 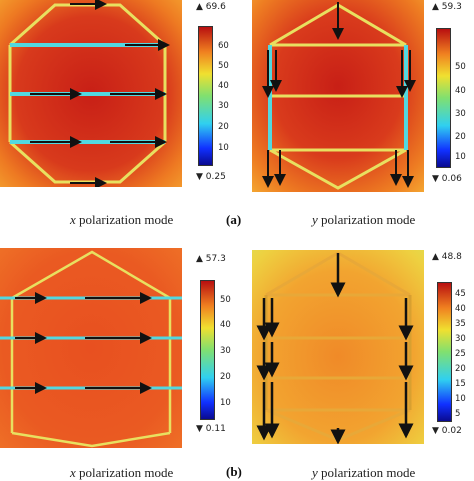 I want to click on colorbar-min-label: ▼ 0.11, so click(x=211, y=429).